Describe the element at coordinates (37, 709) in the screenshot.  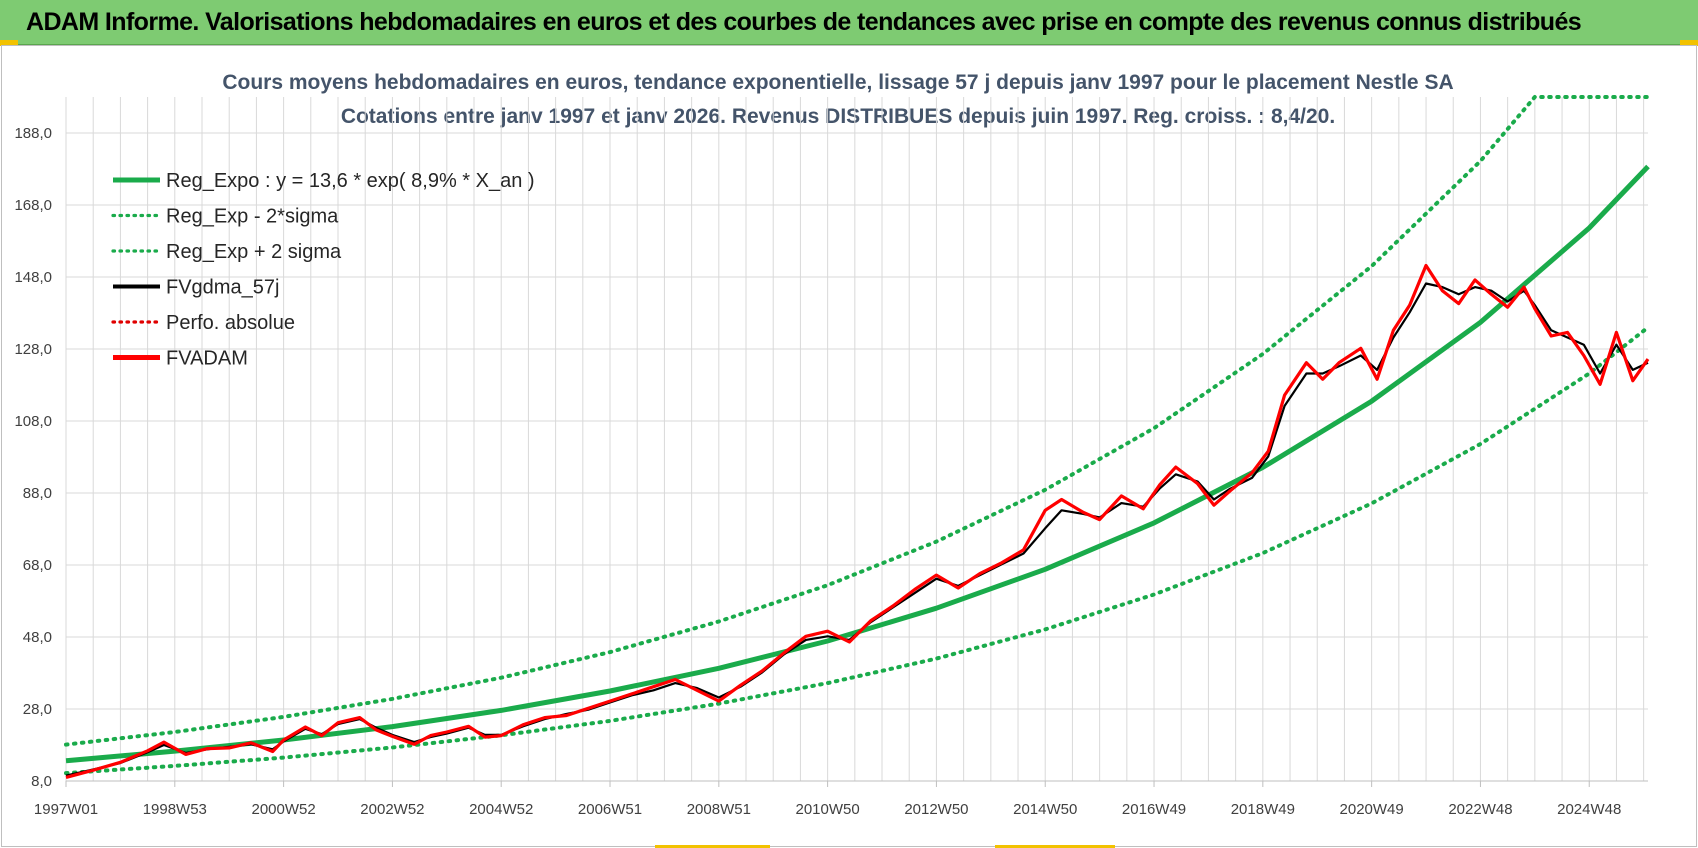
I see `y-tick-label: 28,0` at that location.